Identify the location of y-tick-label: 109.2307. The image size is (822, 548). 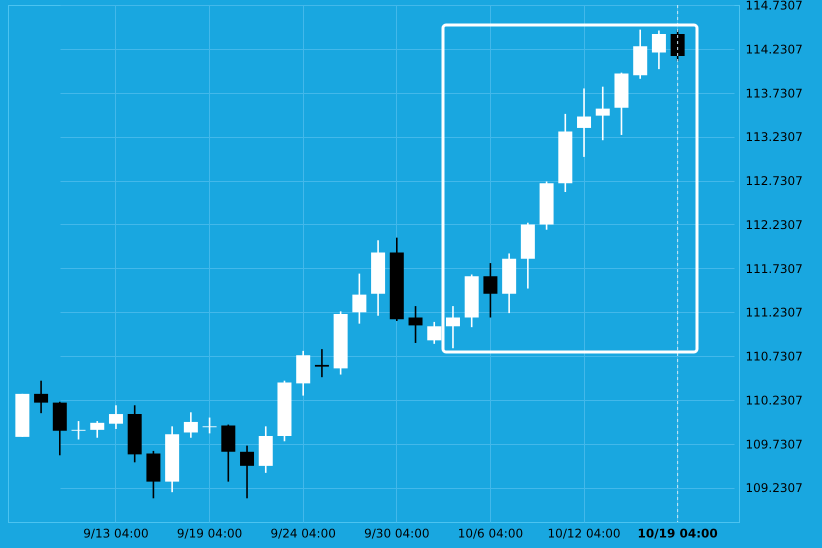
(774, 488).